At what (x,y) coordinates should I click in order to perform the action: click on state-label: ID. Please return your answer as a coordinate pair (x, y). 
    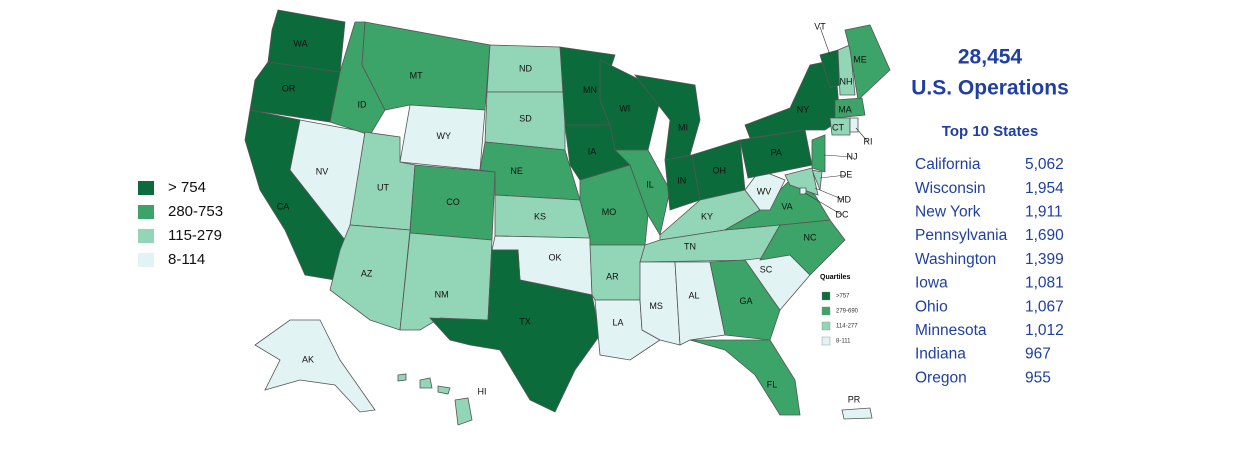
    Looking at the image, I should click on (363, 104).